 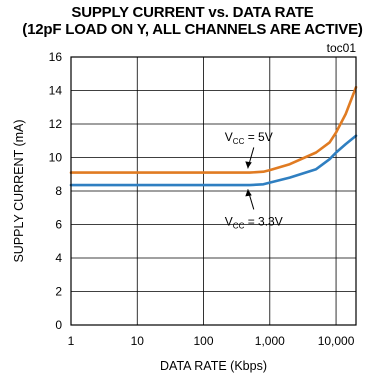 I want to click on y-tick-label: 14, so click(x=56, y=91).